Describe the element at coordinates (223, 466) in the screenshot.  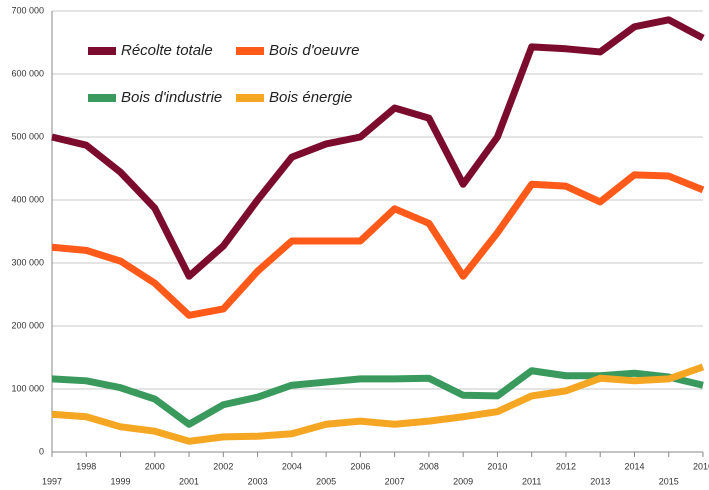
I see `x-tick-label: 2002` at that location.